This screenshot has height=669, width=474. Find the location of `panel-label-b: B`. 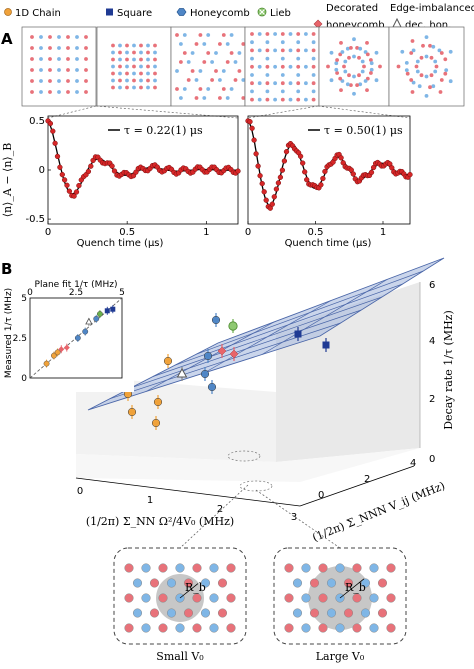

panel-label-b: B is located at coordinates (6, 269).